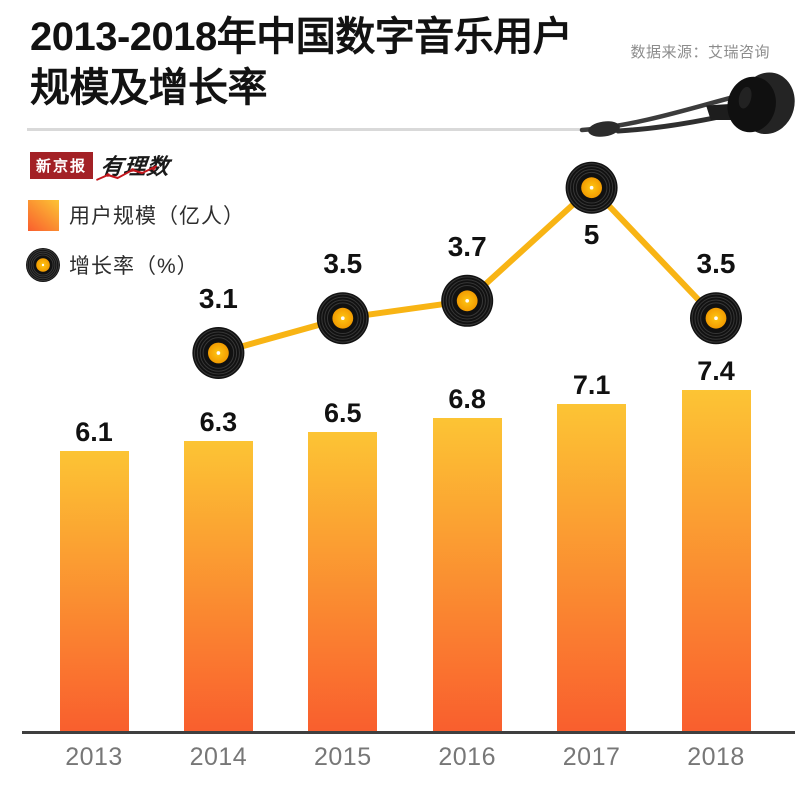 The height and width of the screenshot is (786, 800). I want to click on earbud-front, so click(751, 104).